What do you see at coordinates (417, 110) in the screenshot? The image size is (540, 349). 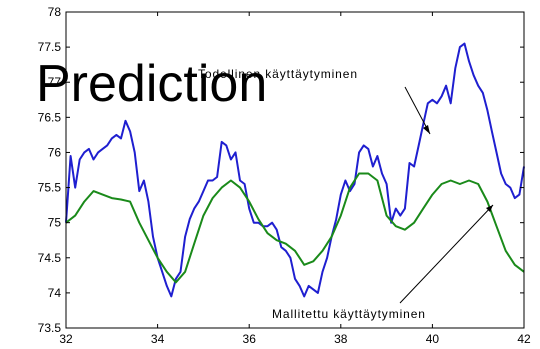 I see `annotation-arrow-actual` at bounding box center [417, 110].